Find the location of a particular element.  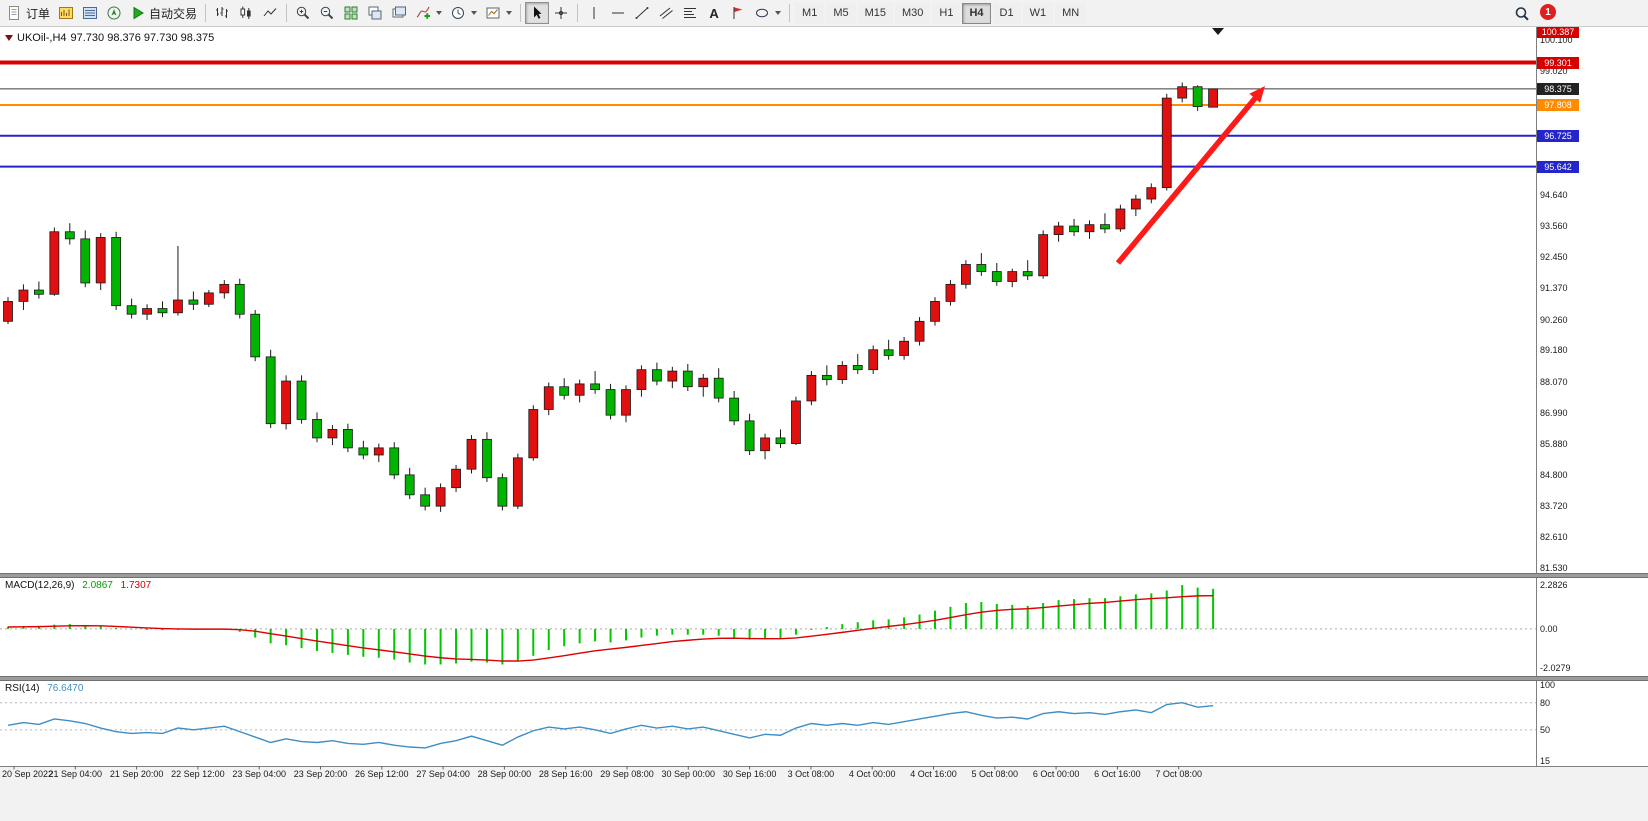

rsi-panel is located at coordinates (824, 723).